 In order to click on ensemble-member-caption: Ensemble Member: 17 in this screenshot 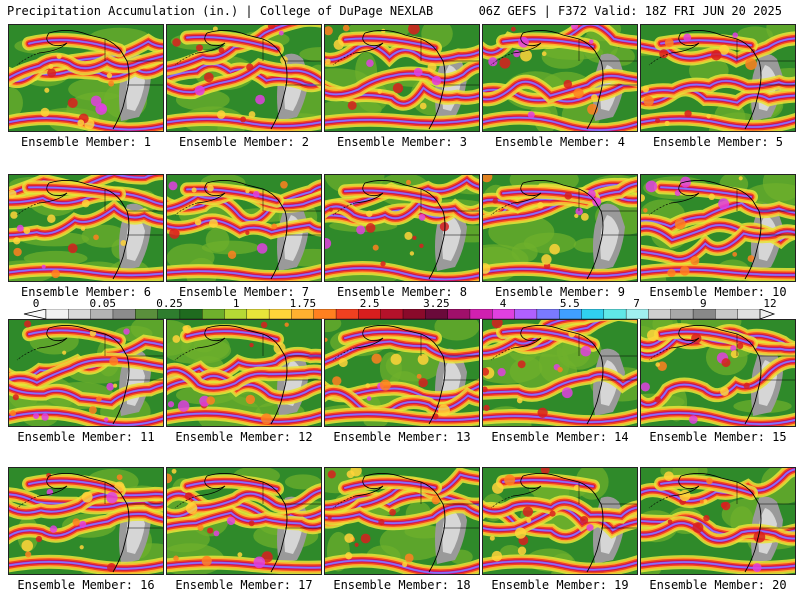, I will do `click(244, 585)`.